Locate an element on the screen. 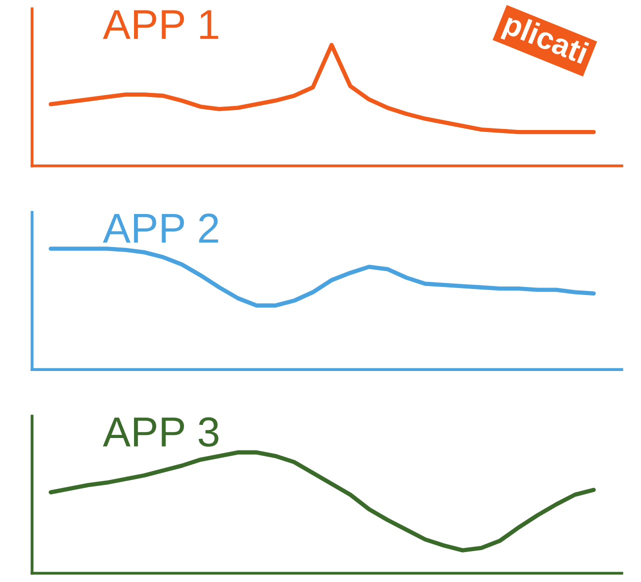 The image size is (641, 582). annotation: plicati is located at coordinates (545, 41).